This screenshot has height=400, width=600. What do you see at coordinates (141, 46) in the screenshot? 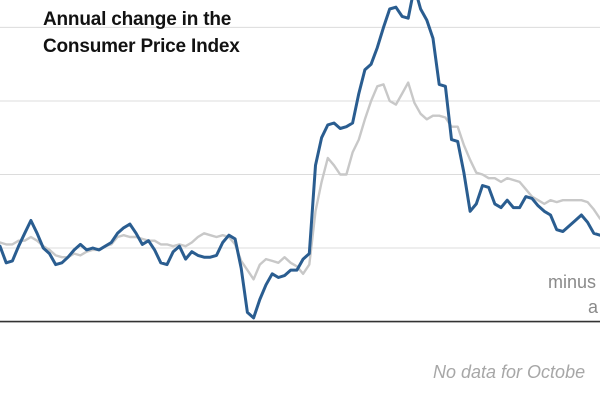
I see `chart-title-line-2: Consumer Price Index` at bounding box center [141, 46].